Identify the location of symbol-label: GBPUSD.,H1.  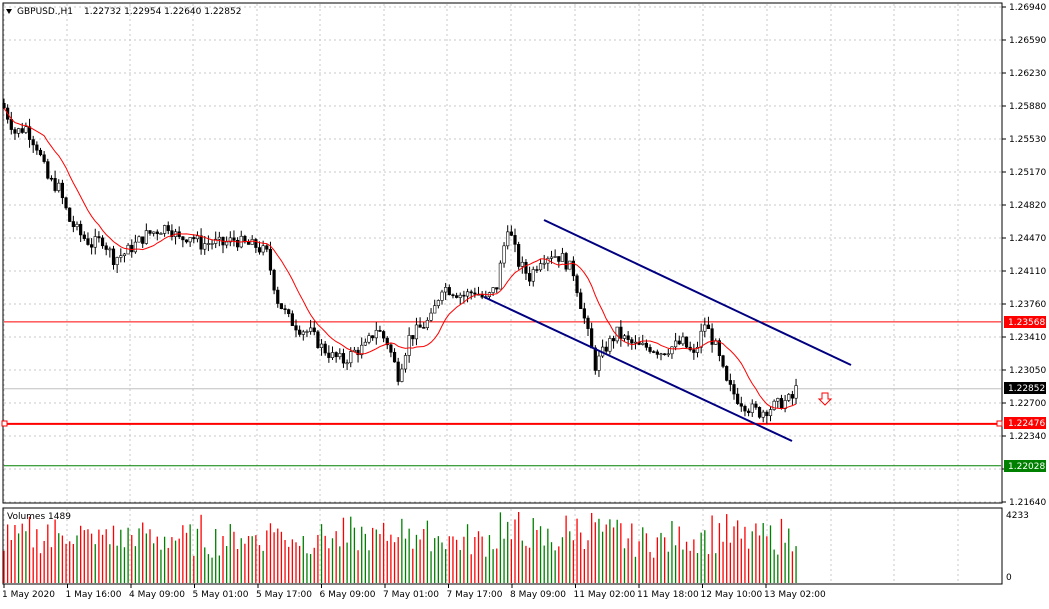
(45, 12).